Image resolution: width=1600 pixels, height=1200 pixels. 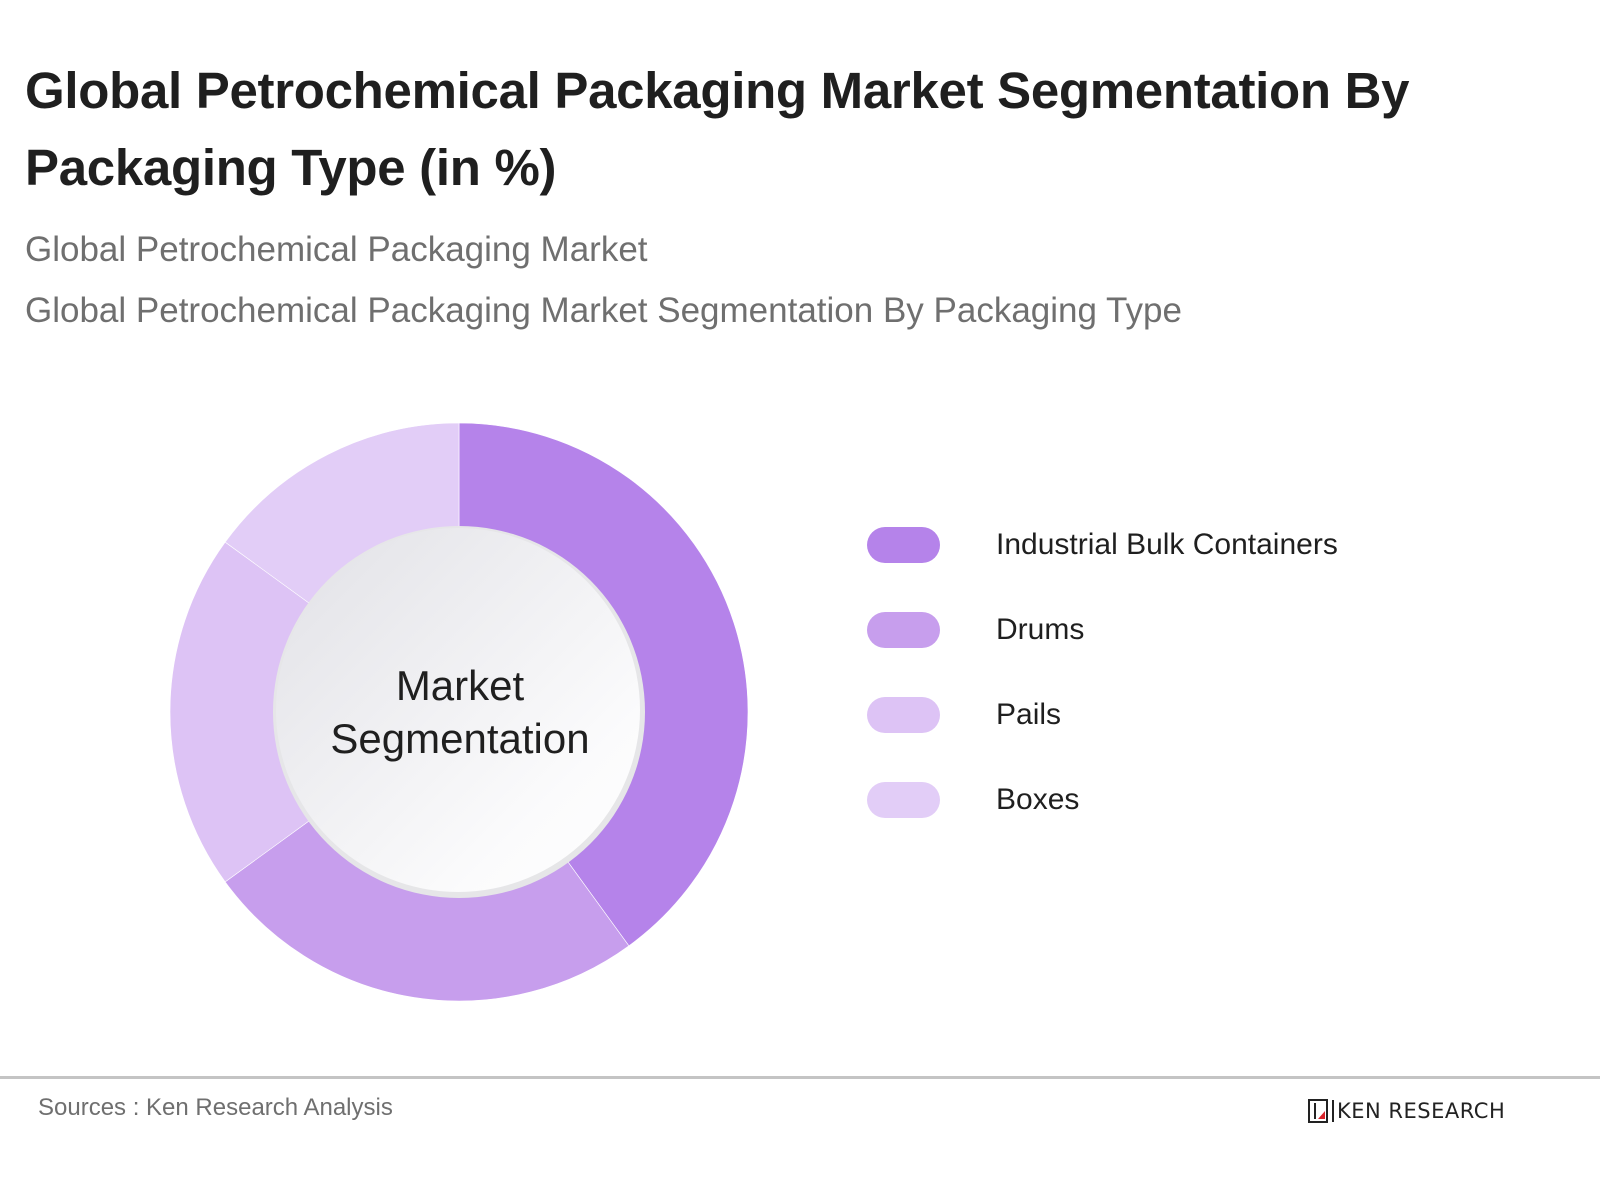 I want to click on logo-text: KEN RESEARCH, so click(x=1421, y=1111).